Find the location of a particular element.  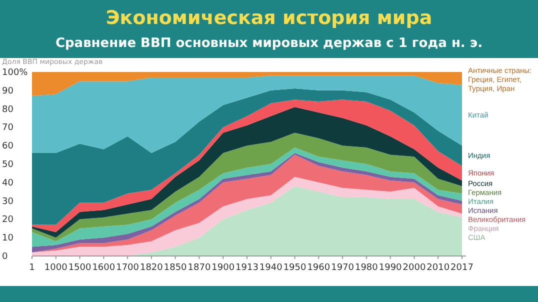

x-tick-label: 1913 is located at coordinates (247, 268).